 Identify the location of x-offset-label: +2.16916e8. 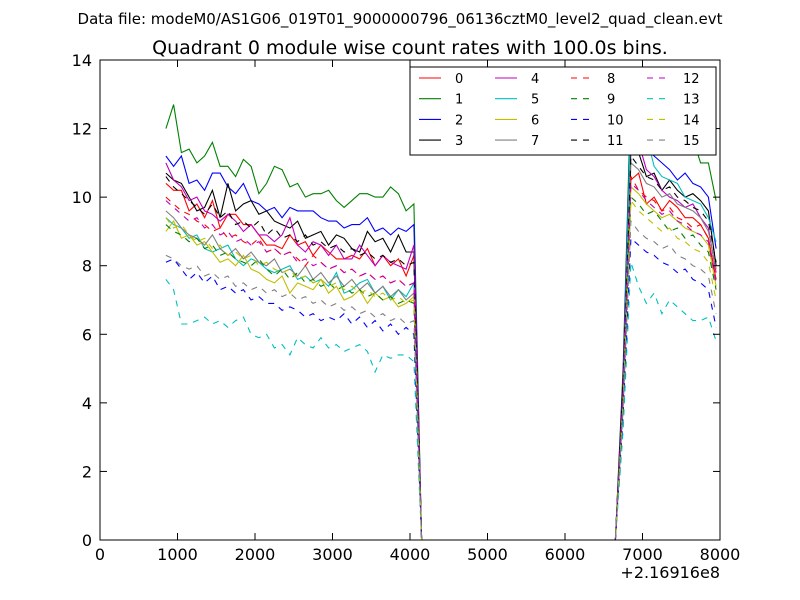
(670, 572).